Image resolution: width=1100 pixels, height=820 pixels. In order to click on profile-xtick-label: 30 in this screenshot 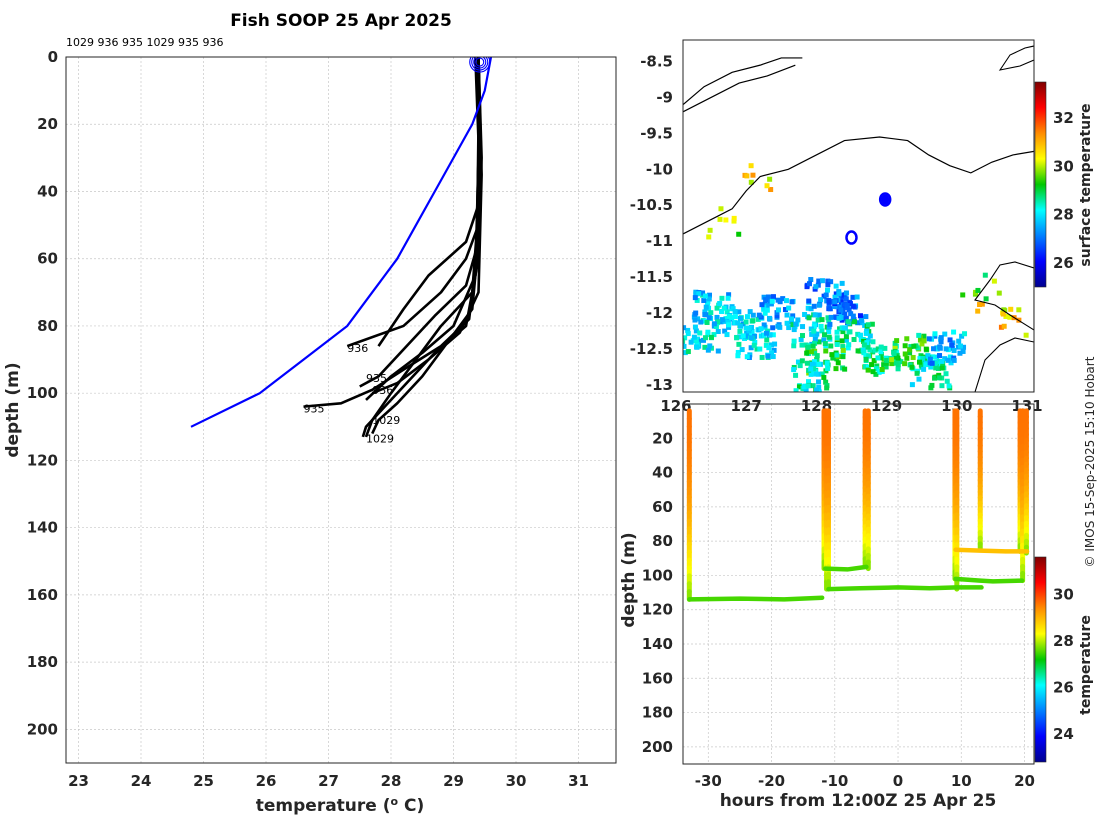, I will do `click(516, 781)`.